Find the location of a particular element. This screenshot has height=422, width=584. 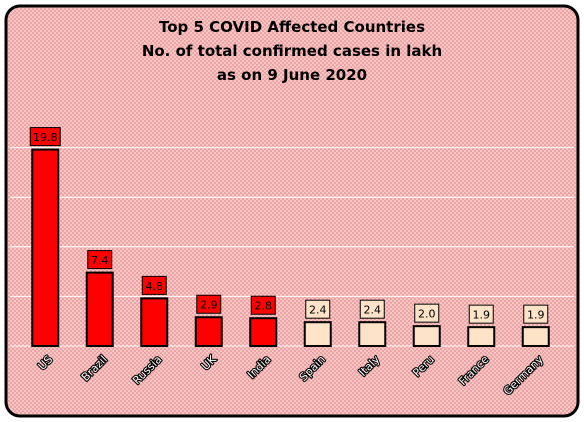

data-label-box-us is located at coordinates (45, 137).